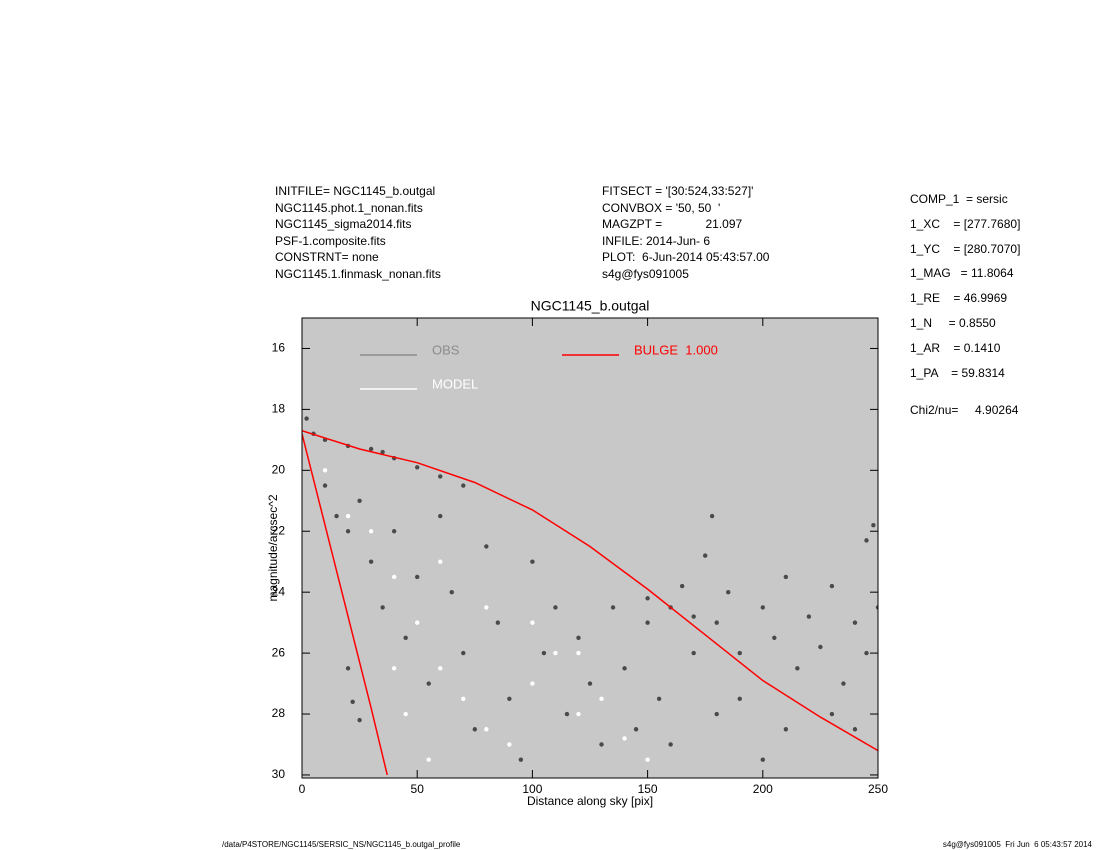 The height and width of the screenshot is (850, 1100). What do you see at coordinates (349, 207) in the screenshot?
I see `header-left-line: NGC1145.phot.1_nonan.fits` at bounding box center [349, 207].